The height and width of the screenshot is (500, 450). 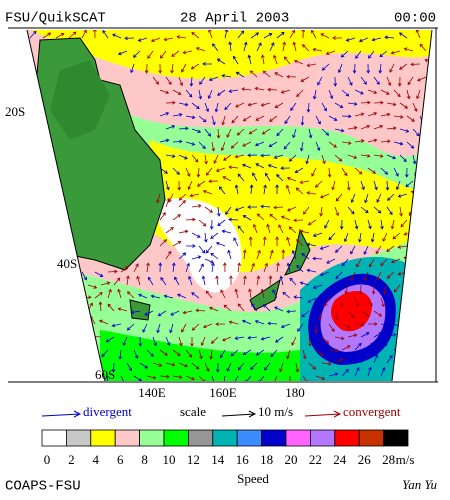 I want to click on colorbar-tick: 12, so click(x=193, y=459).